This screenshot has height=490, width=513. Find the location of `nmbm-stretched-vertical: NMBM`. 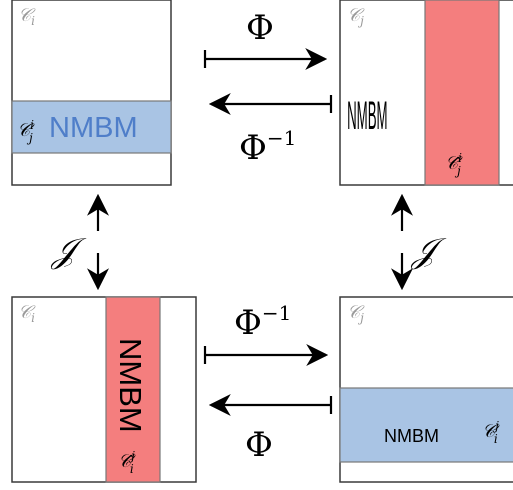

nmbm-stretched-vertical: NMBM is located at coordinates (367, 116).